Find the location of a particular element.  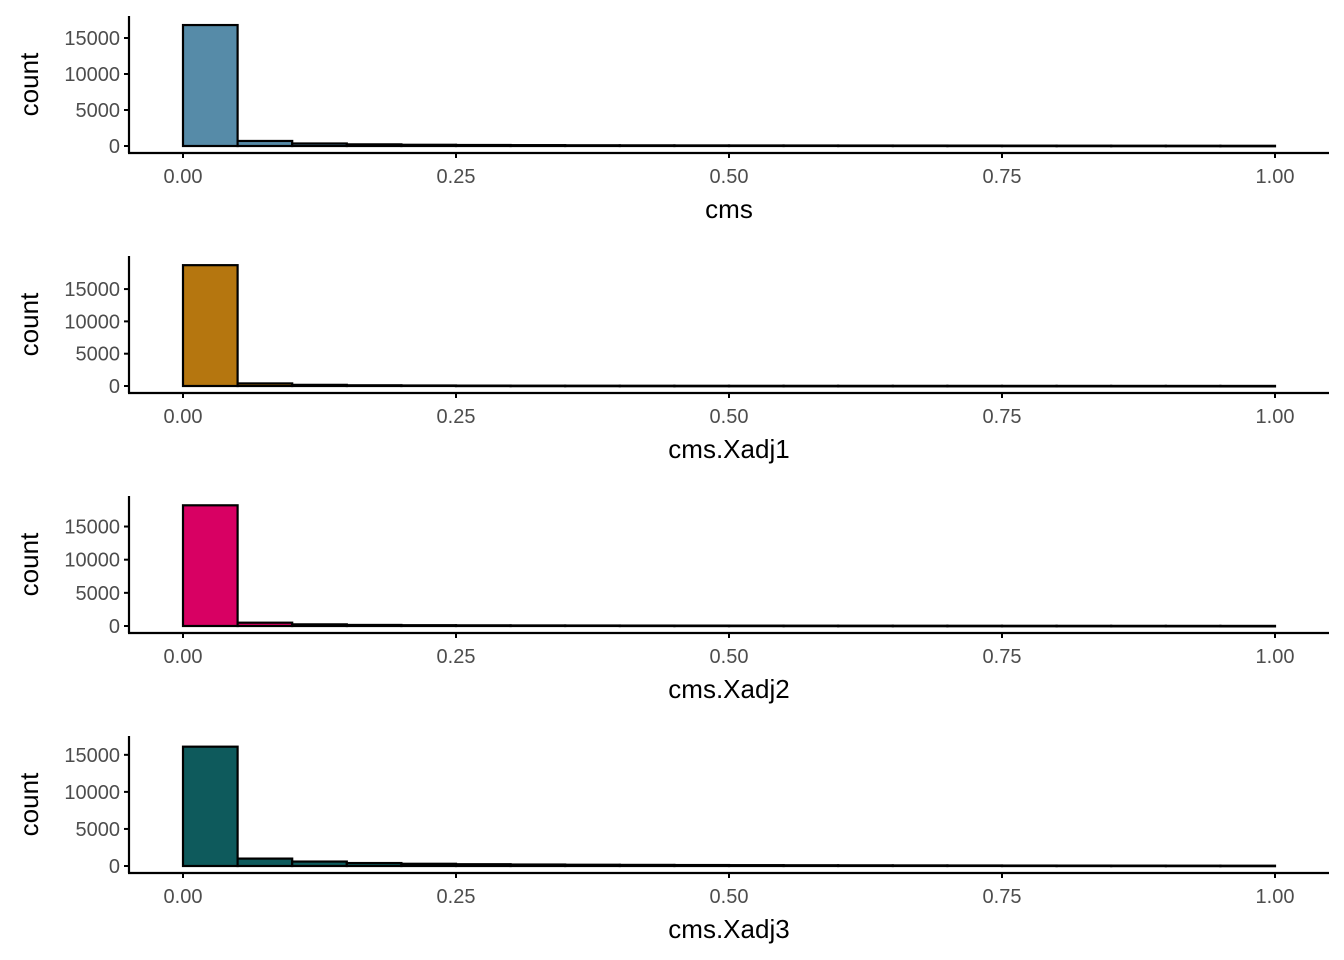

x-axis-title: cms.Xadj3 is located at coordinates (728, 929).